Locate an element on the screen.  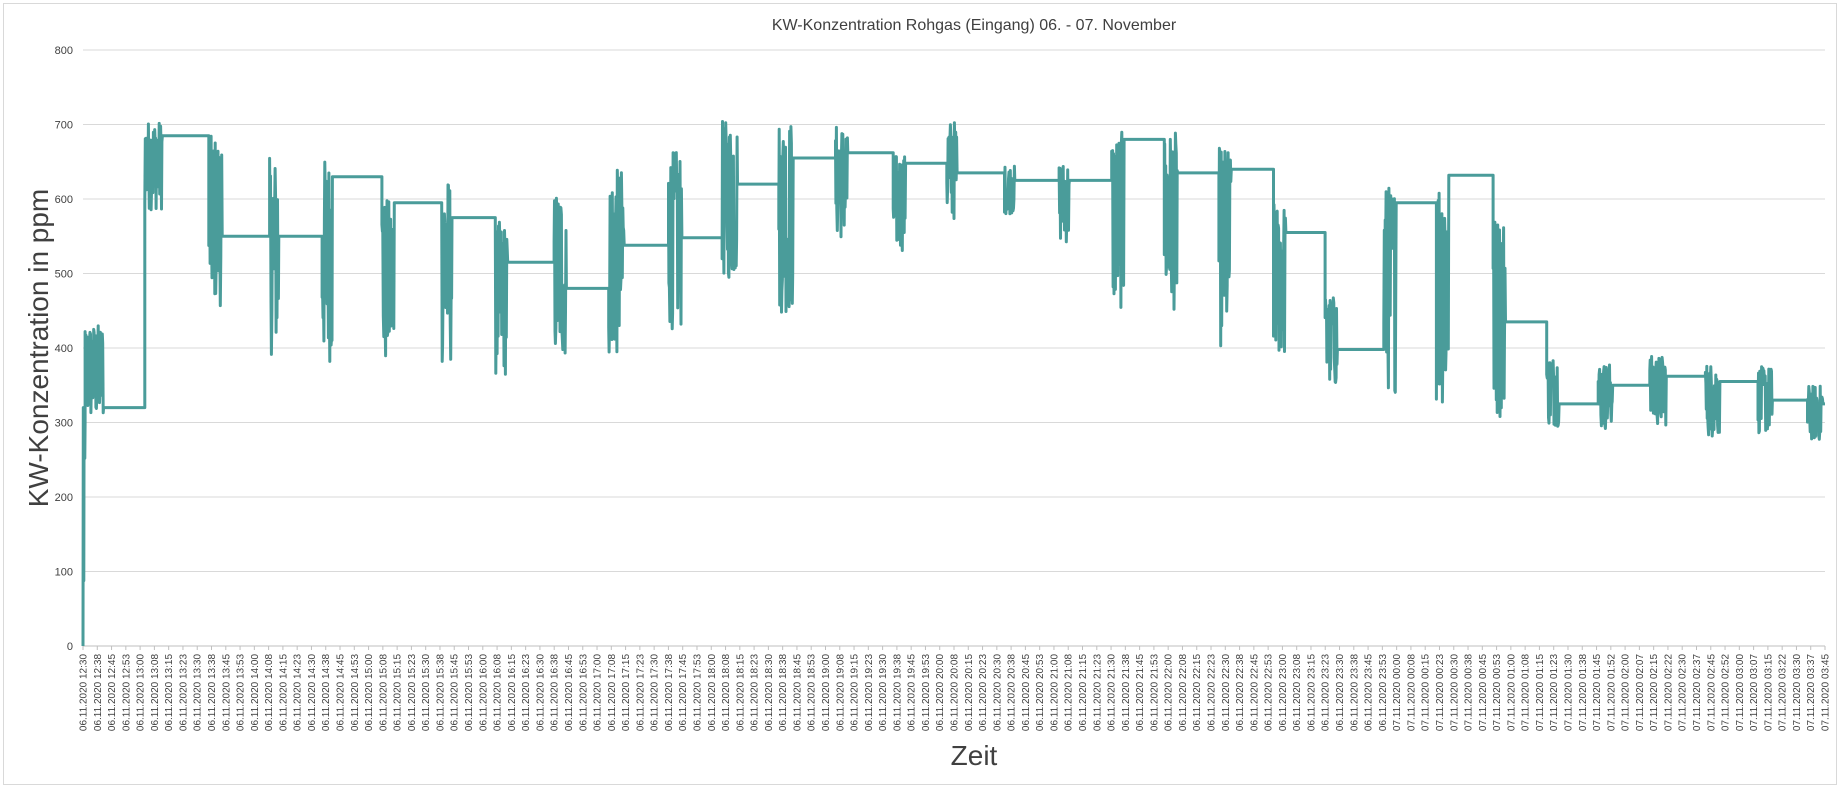
x-tick-label: 07.11.2020 00:00 is located at coordinates (1397, 693).